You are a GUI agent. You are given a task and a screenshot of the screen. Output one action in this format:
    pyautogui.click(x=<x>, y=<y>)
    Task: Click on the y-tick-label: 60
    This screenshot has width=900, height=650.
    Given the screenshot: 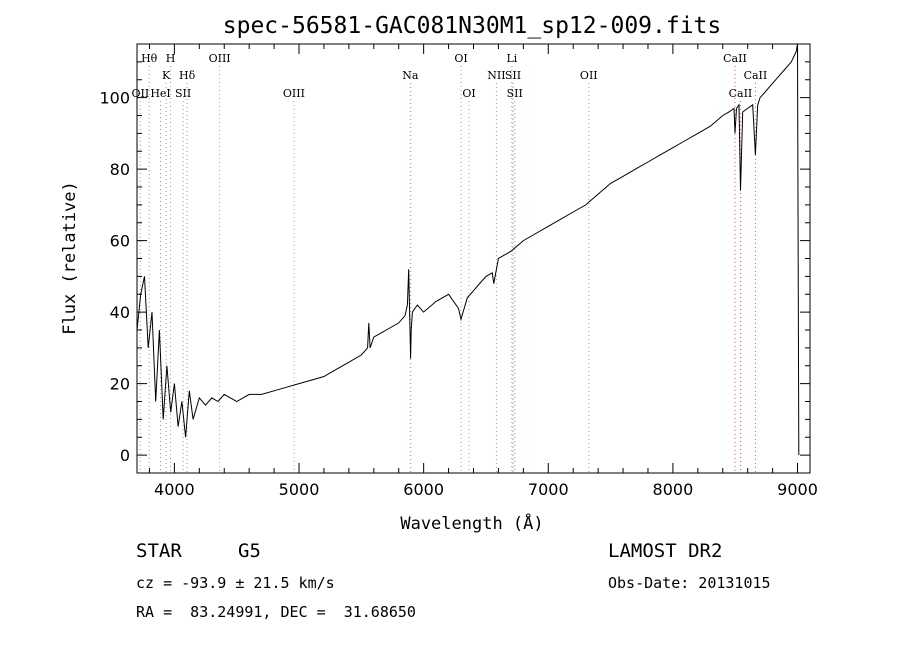 What is the action you would take?
    pyautogui.click(x=120, y=241)
    